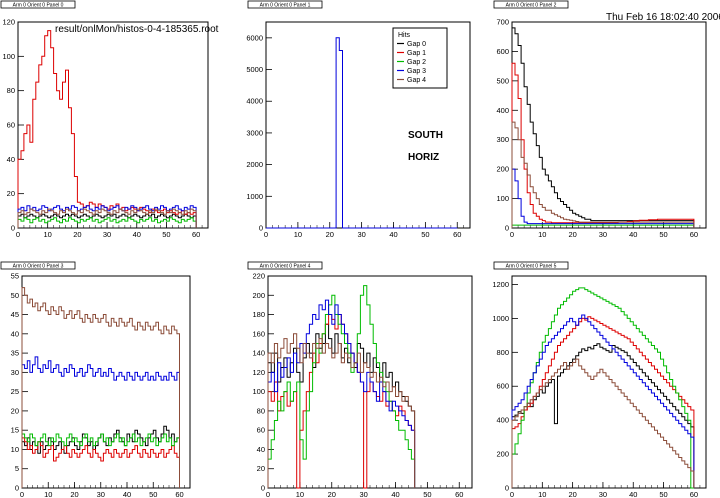 The image size is (720, 498). Describe the element at coordinates (15, 353) in the screenshot. I see `y-tick-label: 35` at that location.